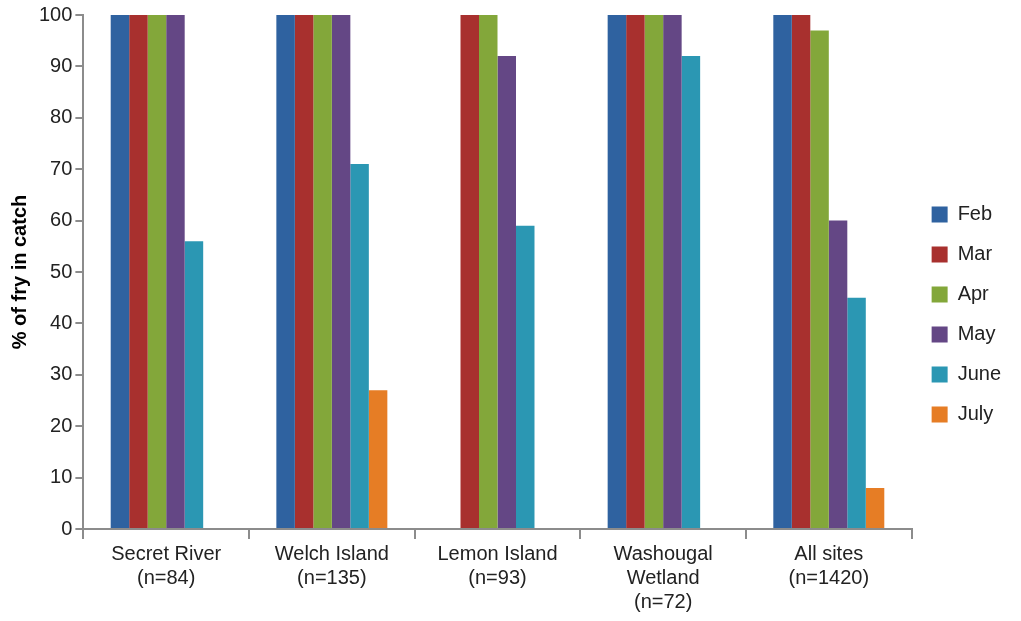 The height and width of the screenshot is (621, 1021). What do you see at coordinates (61, 476) in the screenshot?
I see `y-tick-label: 10` at bounding box center [61, 476].